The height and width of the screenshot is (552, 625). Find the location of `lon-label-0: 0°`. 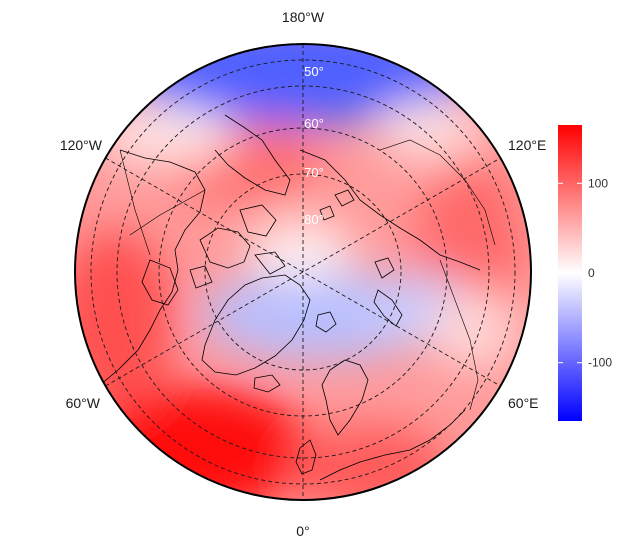

lon-label-0: 0° is located at coordinates (302, 531).